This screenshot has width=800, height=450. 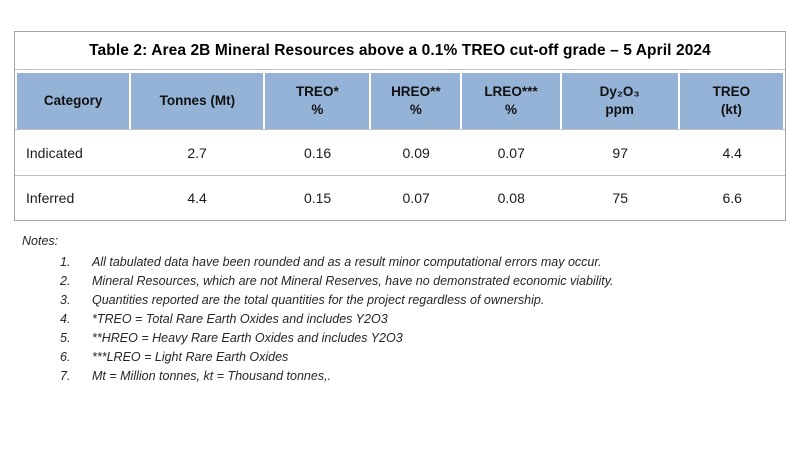 I want to click on inferred-treo-kt: 6.6, so click(x=732, y=198).